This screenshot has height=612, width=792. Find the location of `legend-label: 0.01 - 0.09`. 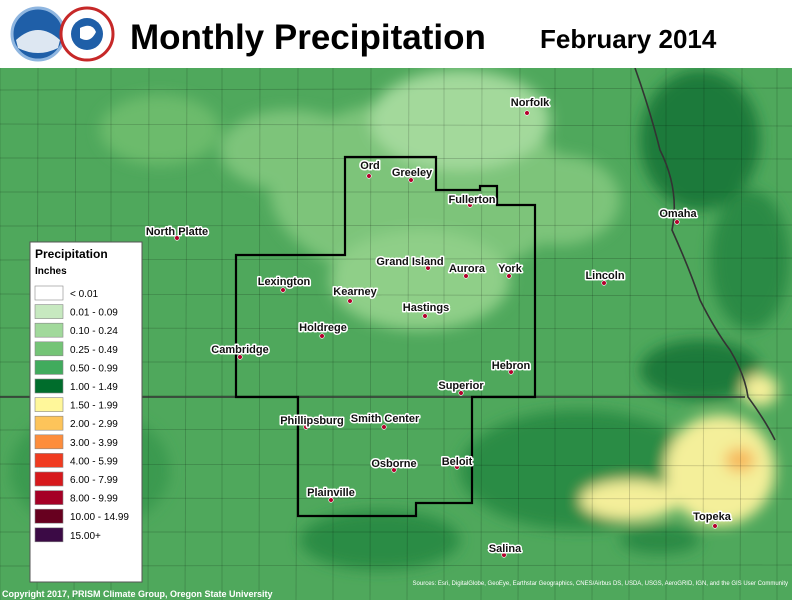

legend-label: 0.01 - 0.09 is located at coordinates (94, 313).